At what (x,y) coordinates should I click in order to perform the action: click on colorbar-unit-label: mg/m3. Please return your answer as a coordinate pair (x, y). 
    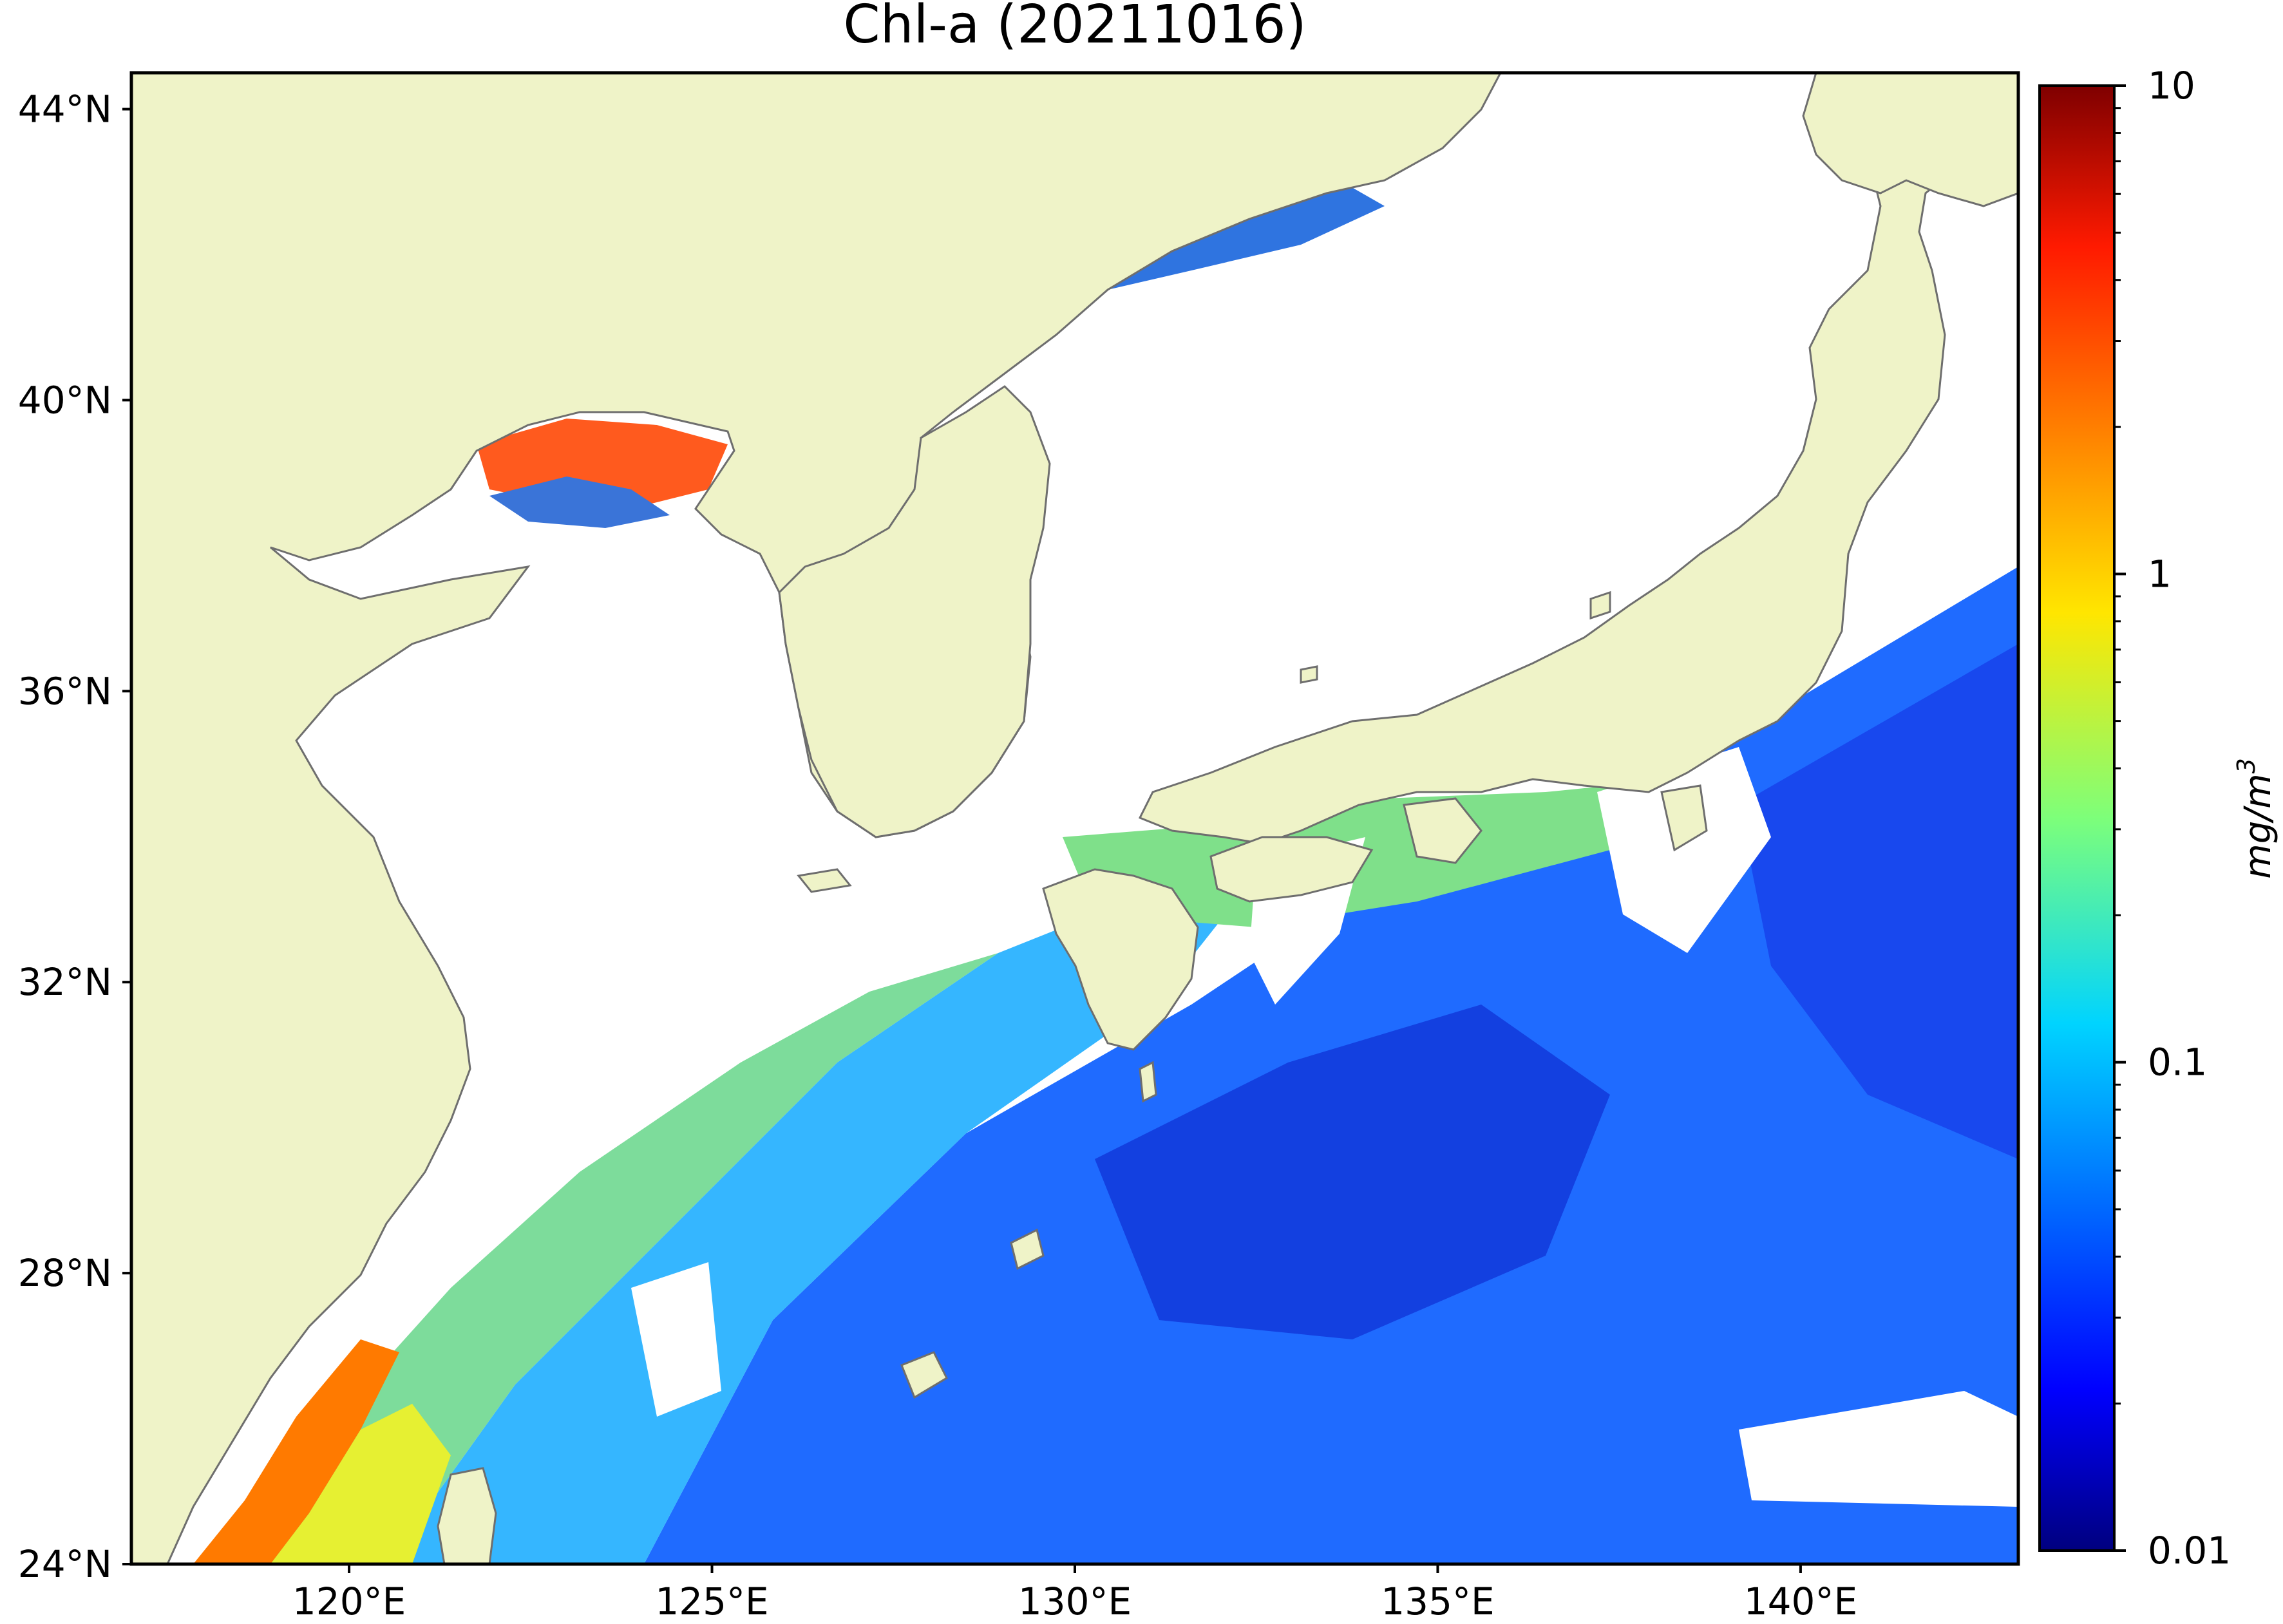
    Looking at the image, I should click on (2255, 818).